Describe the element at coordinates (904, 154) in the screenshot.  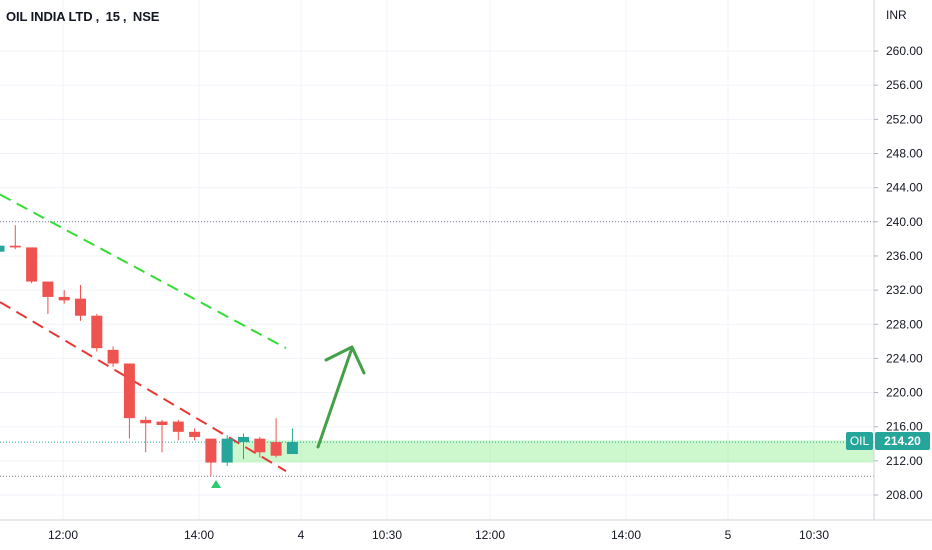
I see `price-tick-label: 248.00` at that location.